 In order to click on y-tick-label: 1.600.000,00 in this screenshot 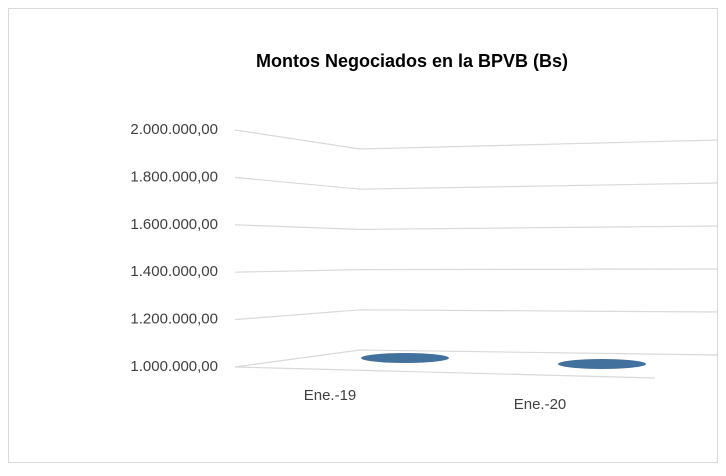, I will do `click(174, 224)`.